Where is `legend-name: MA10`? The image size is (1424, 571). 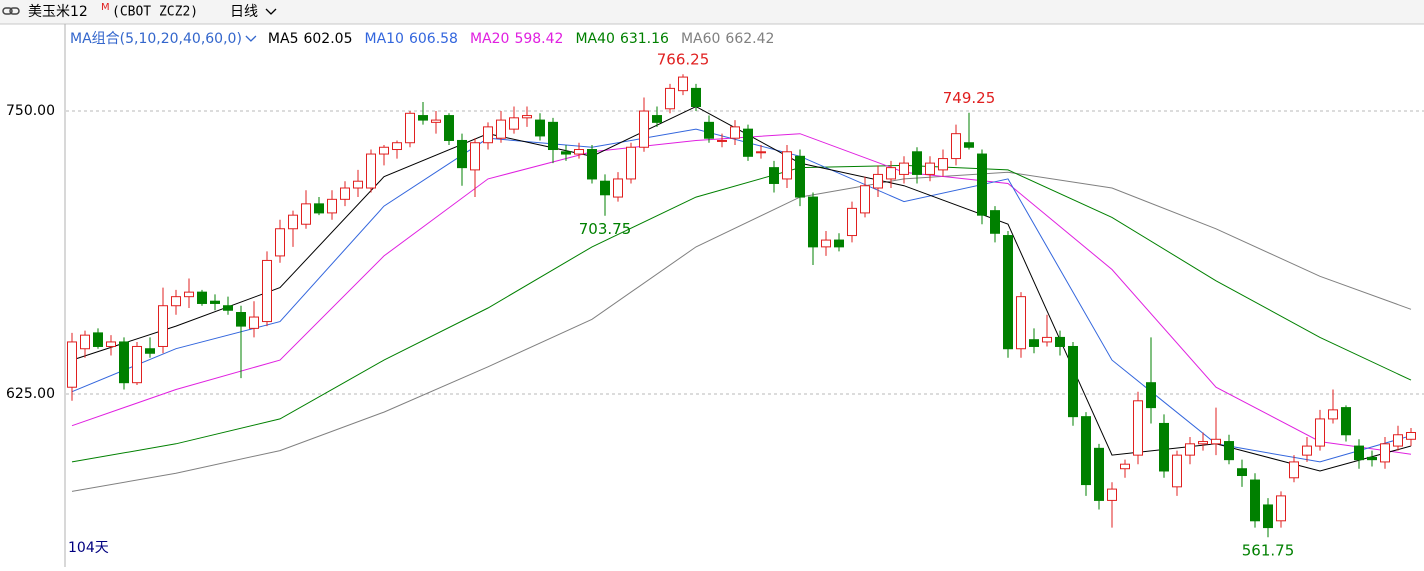
legend-name: MA10 is located at coordinates (383, 39).